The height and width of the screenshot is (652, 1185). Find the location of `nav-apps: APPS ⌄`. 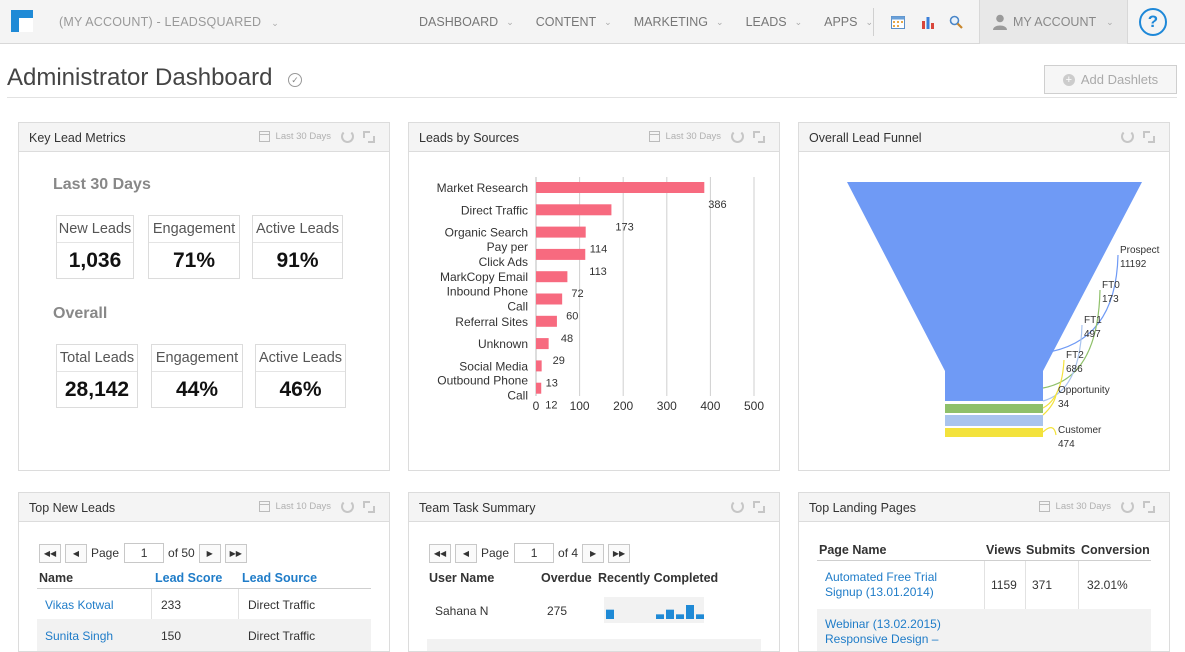

nav-apps: APPS ⌄ is located at coordinates (848, 22).